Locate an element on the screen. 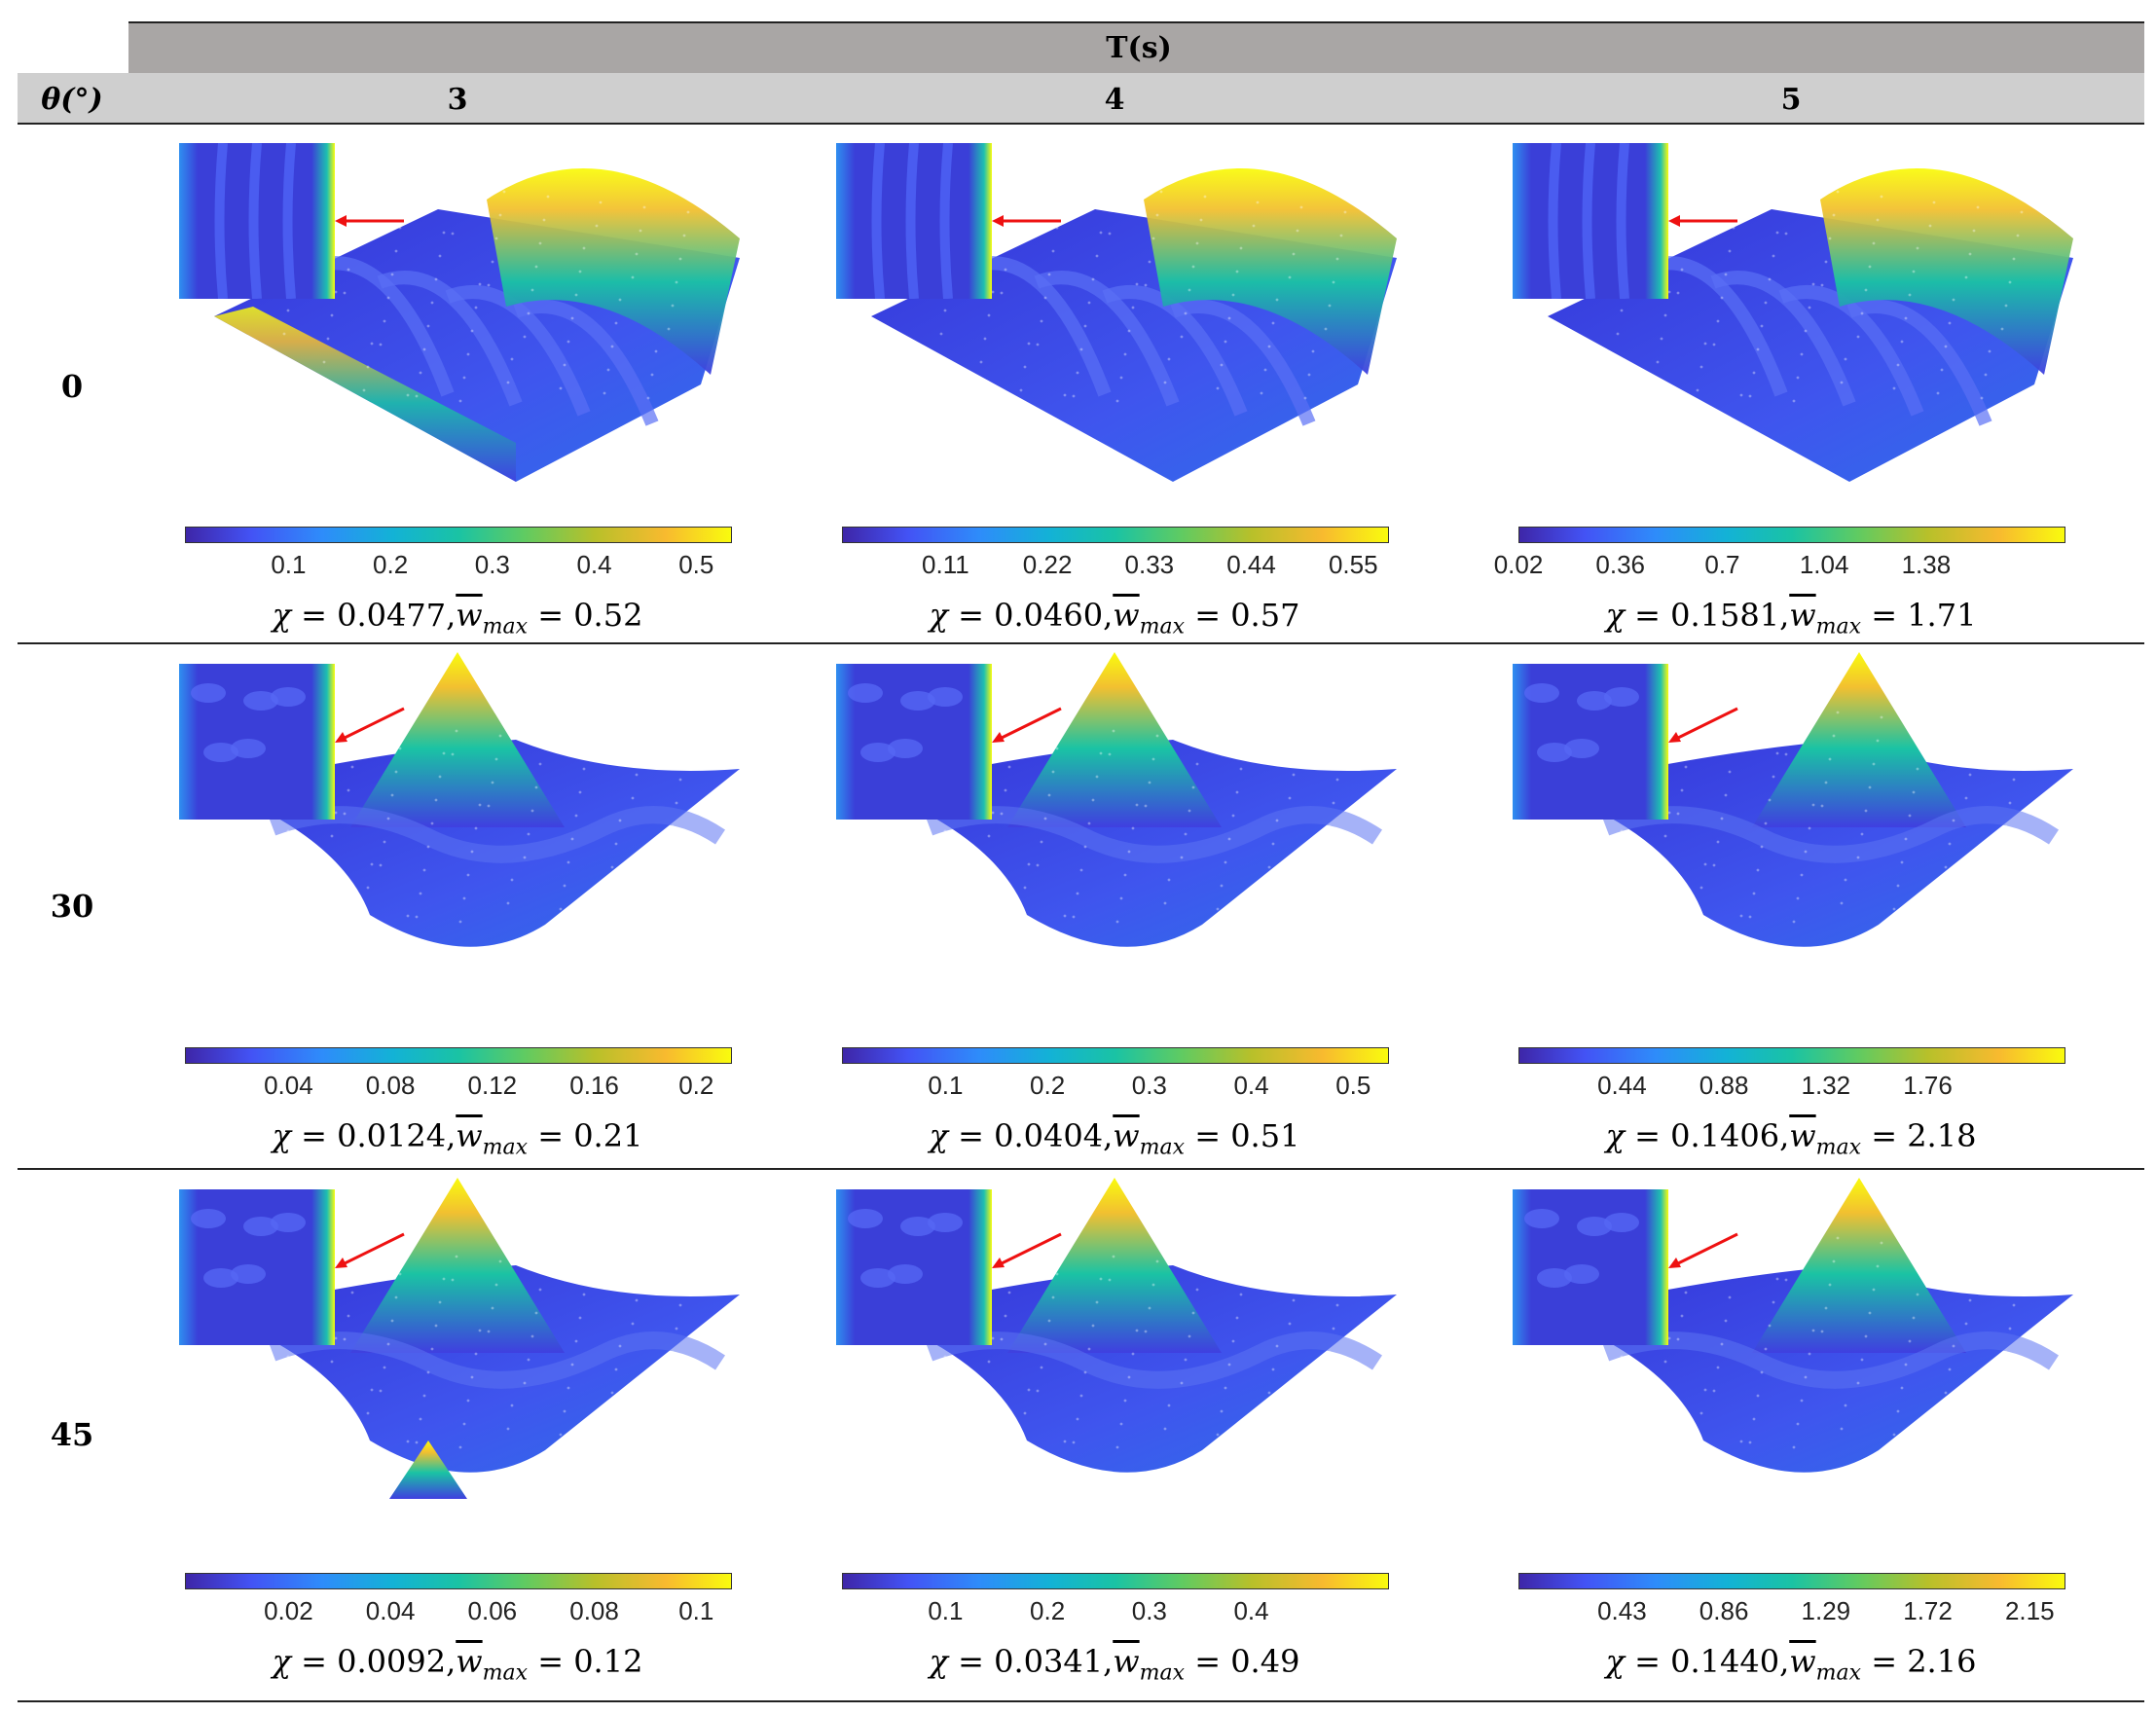 The height and width of the screenshot is (1714, 2156). column-header-4: 4 is located at coordinates (1114, 100).